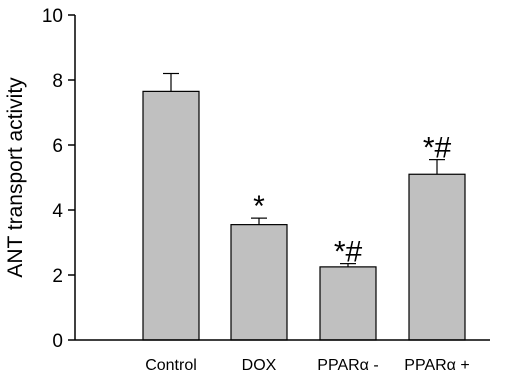 The height and width of the screenshot is (381, 525). Describe the element at coordinates (347, 365) in the screenshot. I see `x-tick-label: PPARα -` at that location.